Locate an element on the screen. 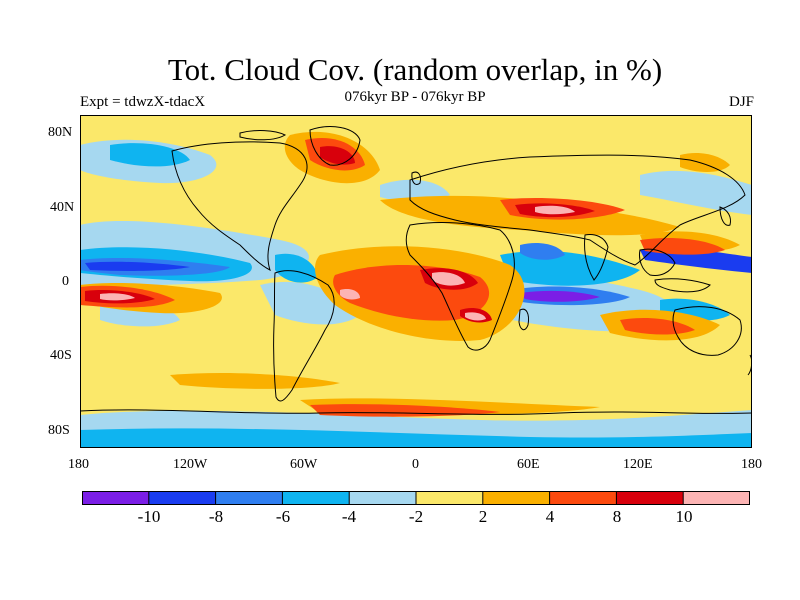  colorbar-label: -10 is located at coordinates (149, 516).